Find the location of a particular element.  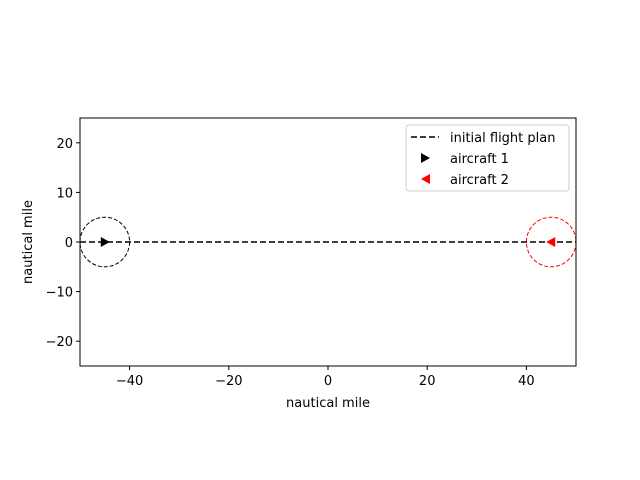

legend-box is located at coordinates (487, 158).